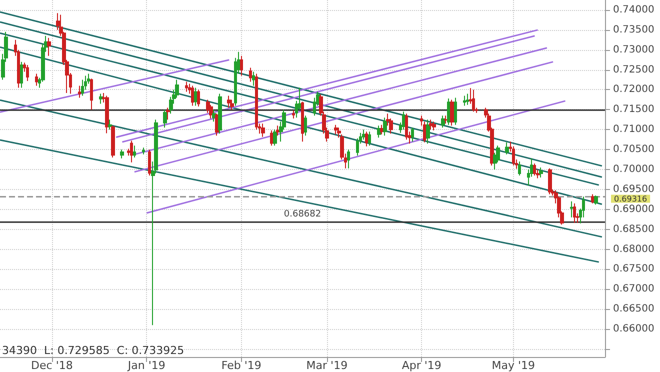 This screenshot has height=372, width=660. I want to click on y-tick-label: 0.68500, so click(633, 229).